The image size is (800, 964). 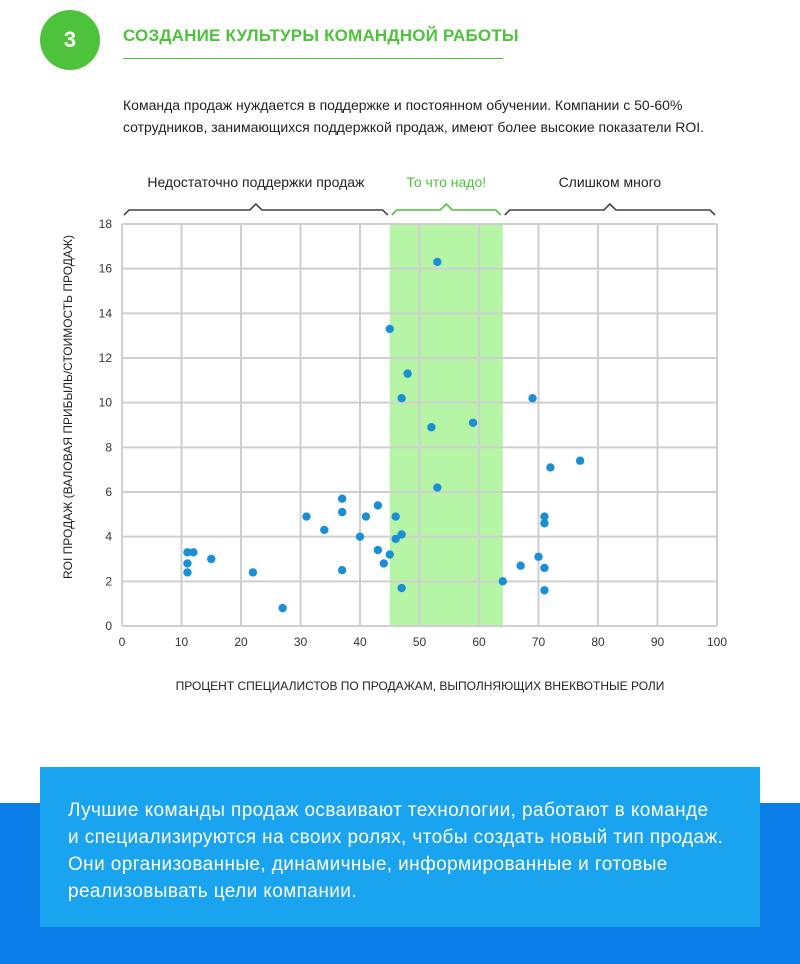 What do you see at coordinates (108, 581) in the screenshot?
I see `y-tick-label: 2` at bounding box center [108, 581].